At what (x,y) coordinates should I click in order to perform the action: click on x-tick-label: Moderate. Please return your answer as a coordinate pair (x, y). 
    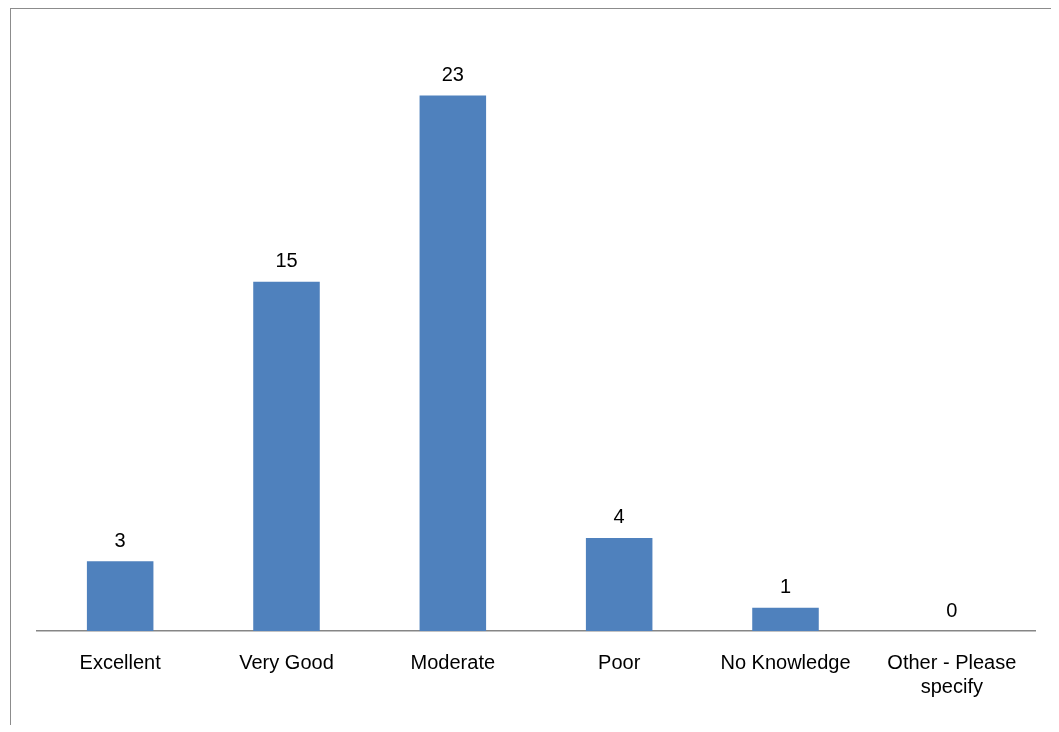
    Looking at the image, I should click on (453, 661).